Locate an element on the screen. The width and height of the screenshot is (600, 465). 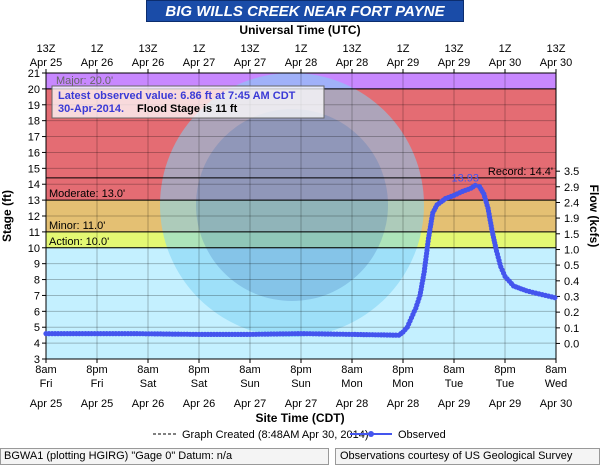
y-tick-label: 21 is located at coordinates (34, 74).